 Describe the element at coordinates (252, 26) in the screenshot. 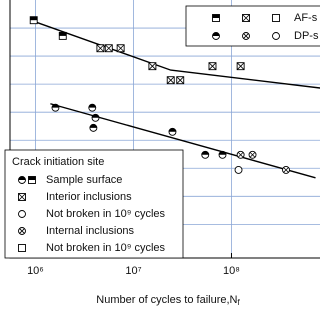

I see `legend-box` at that location.